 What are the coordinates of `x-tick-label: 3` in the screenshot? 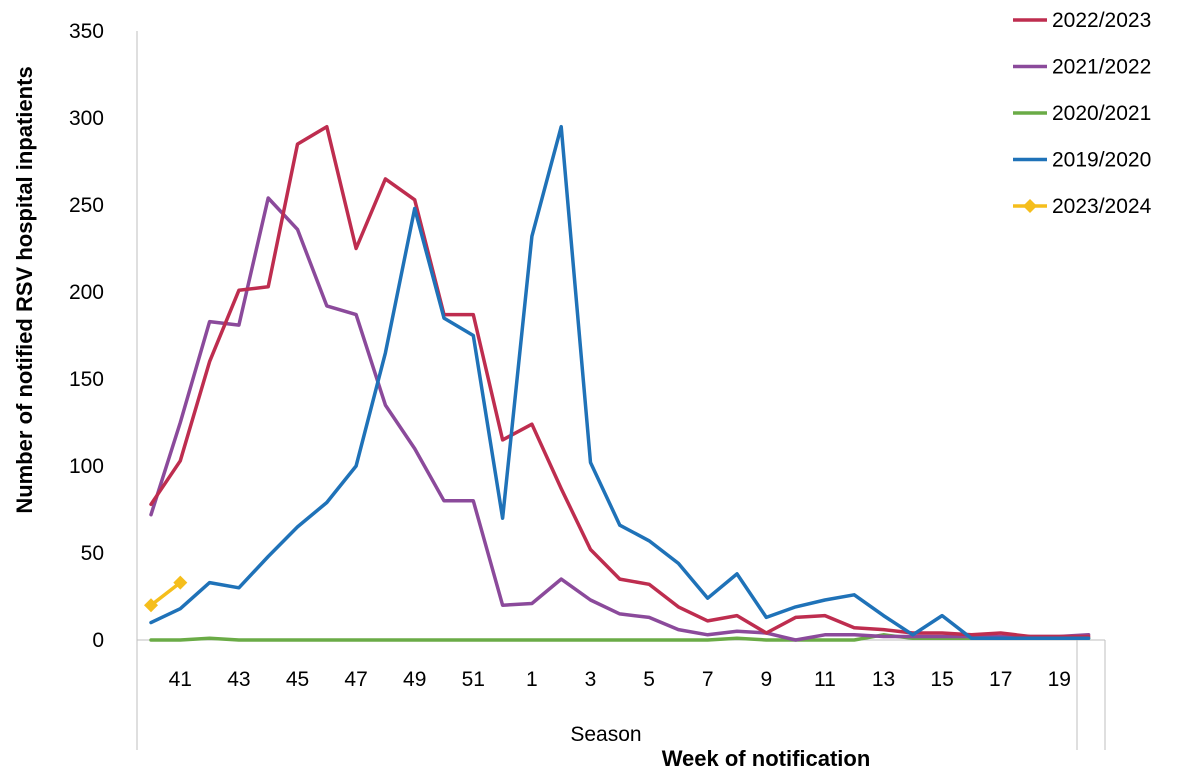 It's located at (591, 679).